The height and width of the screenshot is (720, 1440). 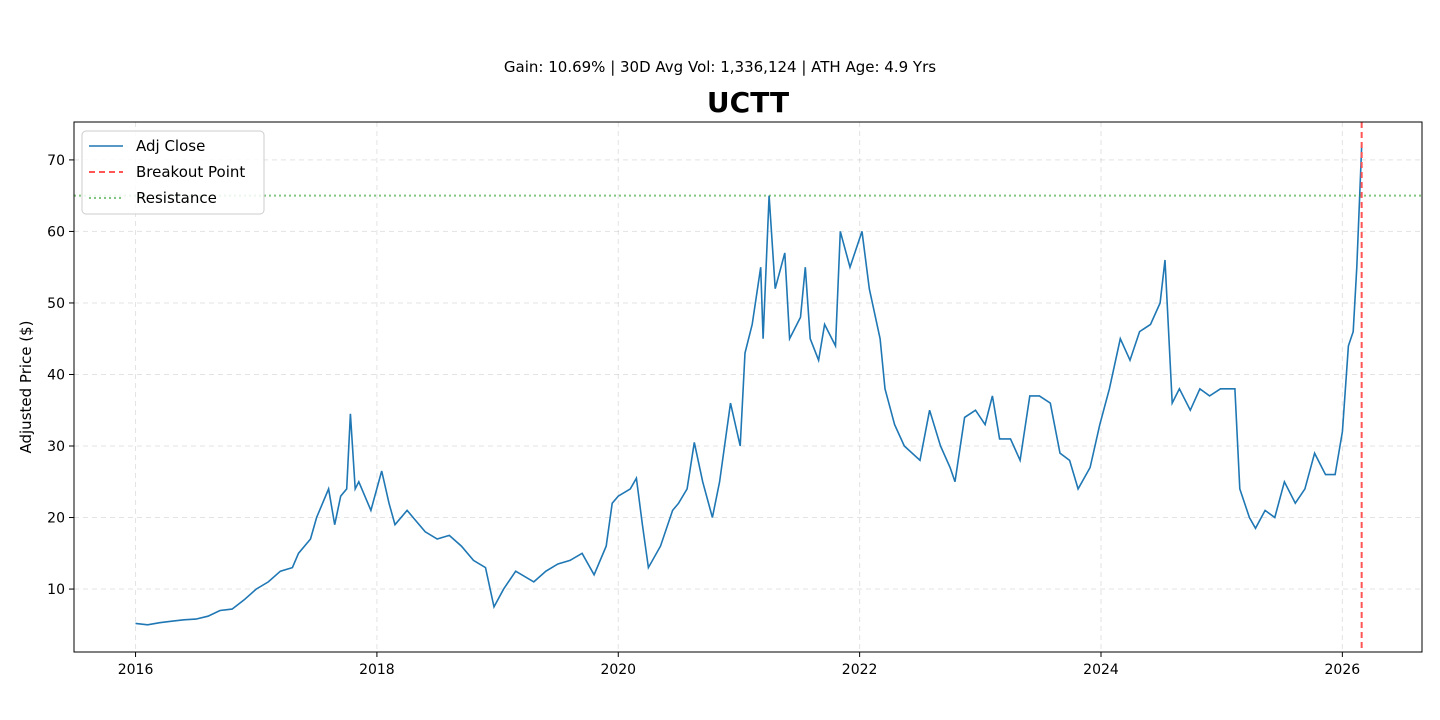 I want to click on legend-label-breakout: Breakout Point, so click(x=190, y=172).